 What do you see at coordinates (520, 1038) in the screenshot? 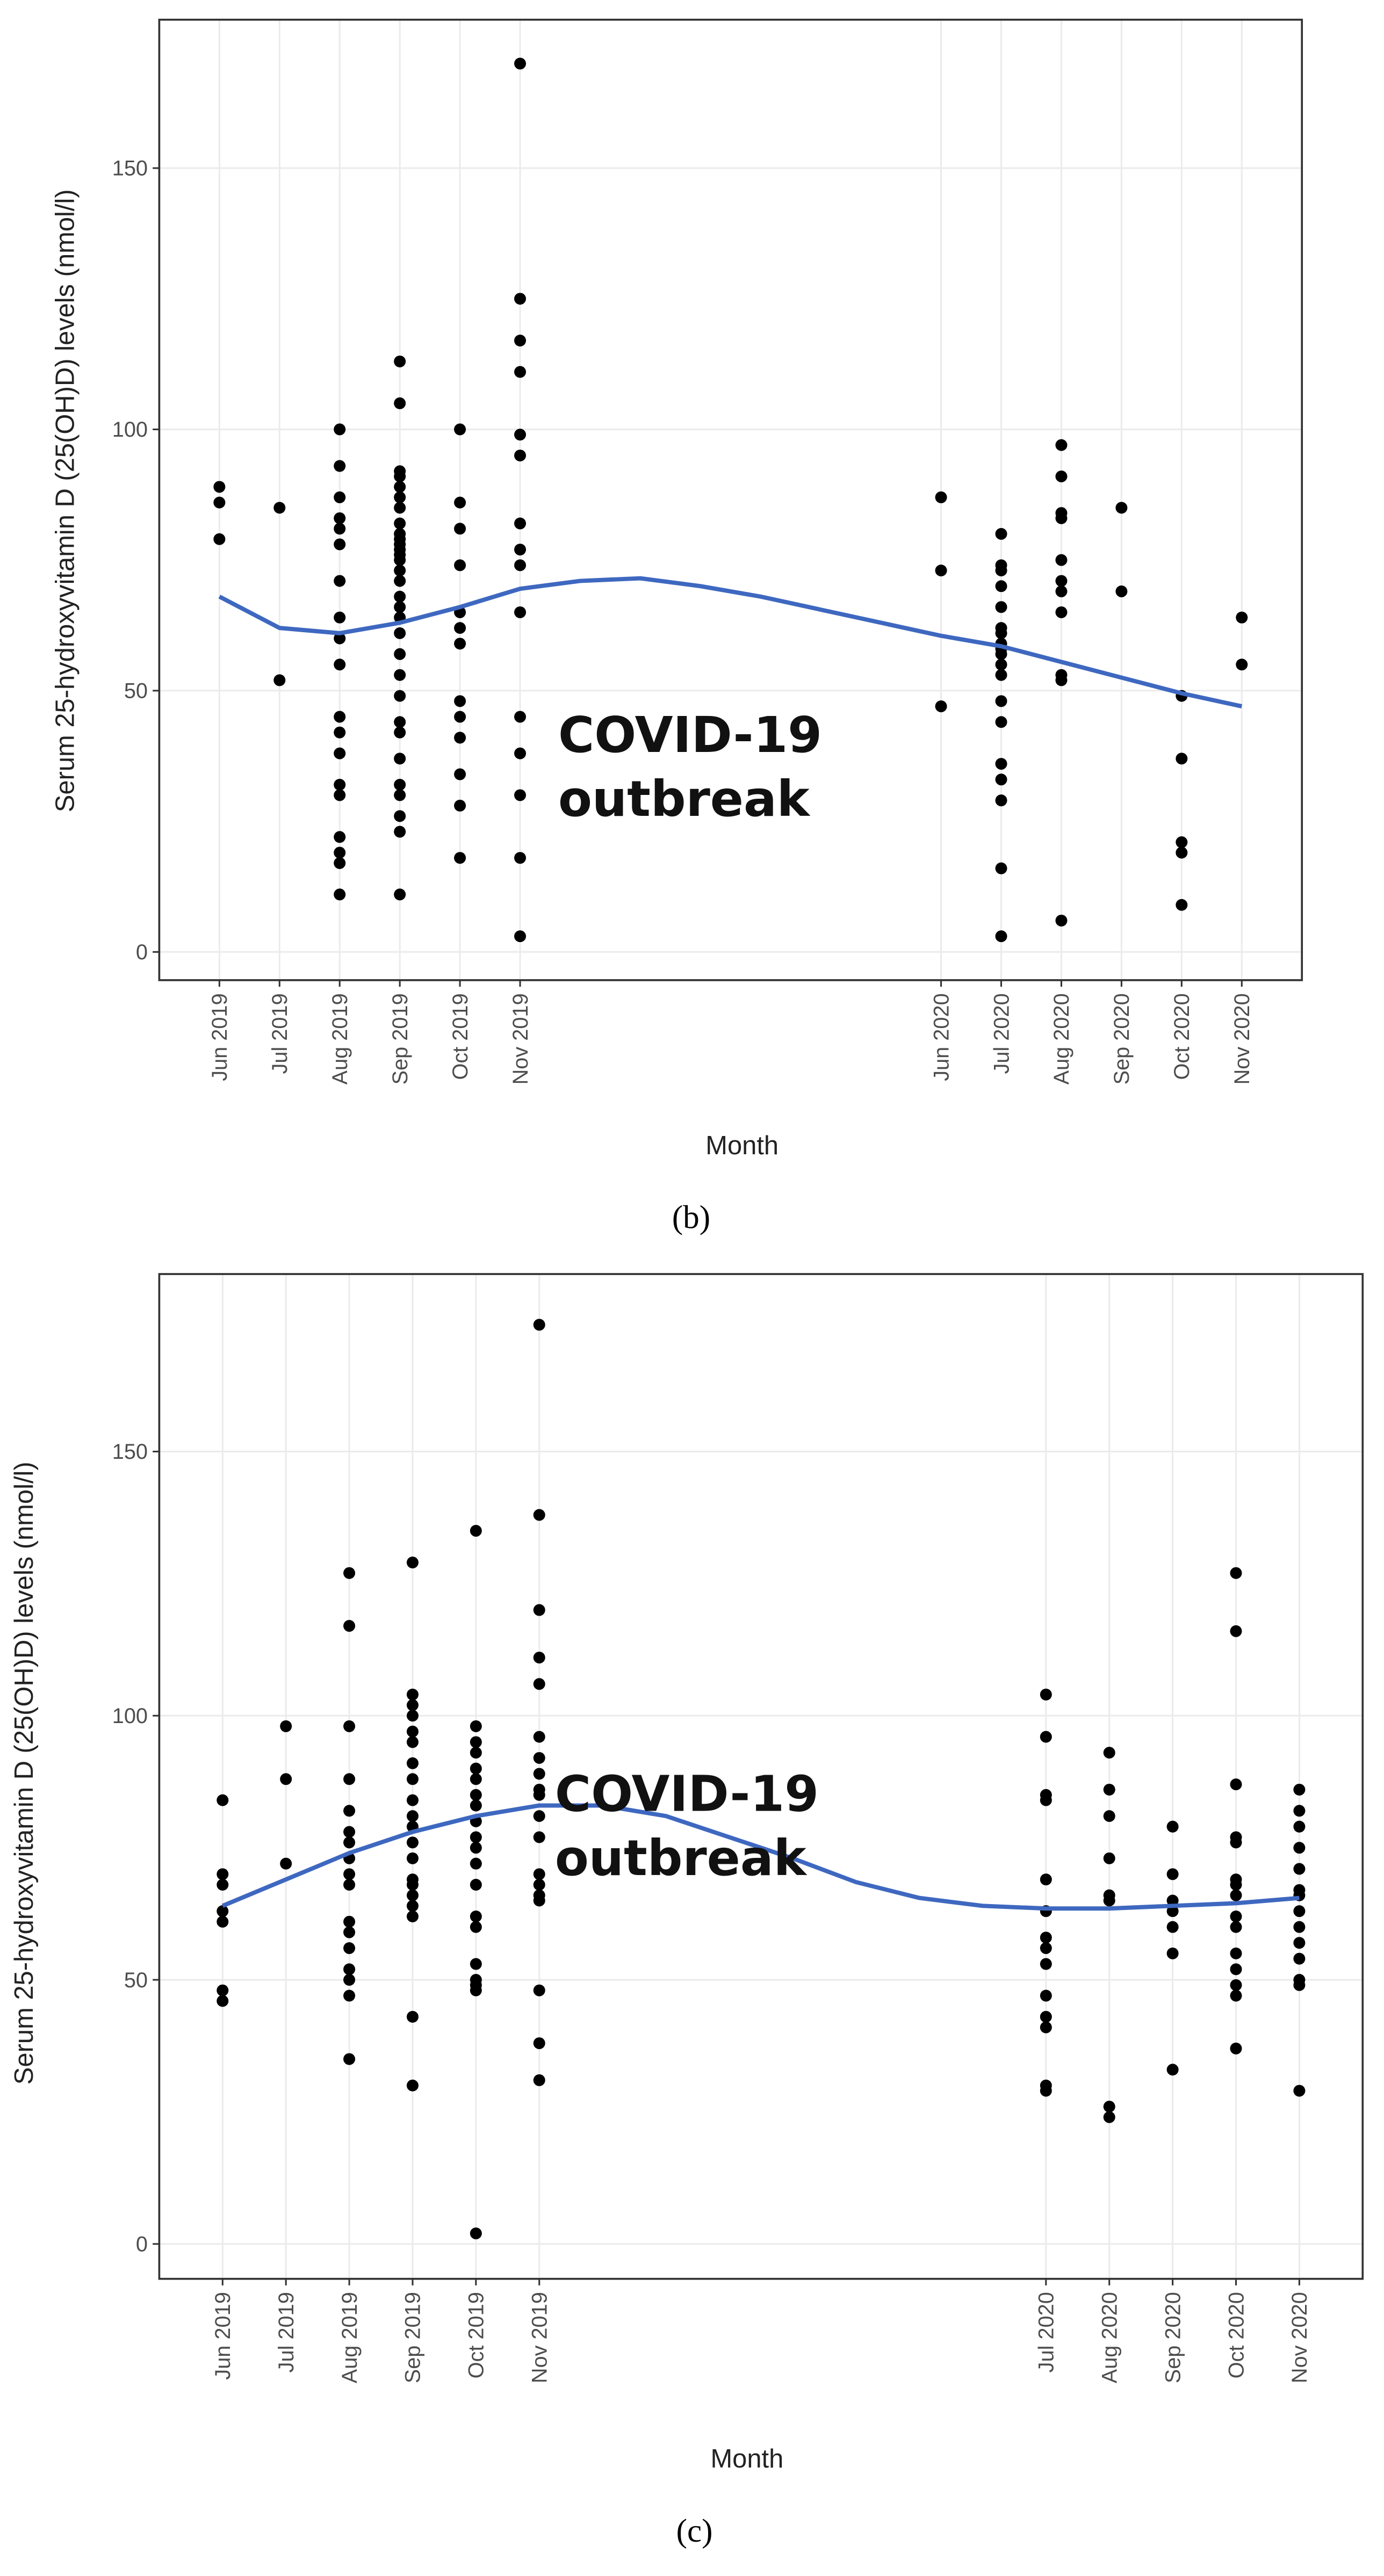
I see `x-tick-label: Nov 2019` at bounding box center [520, 1038].